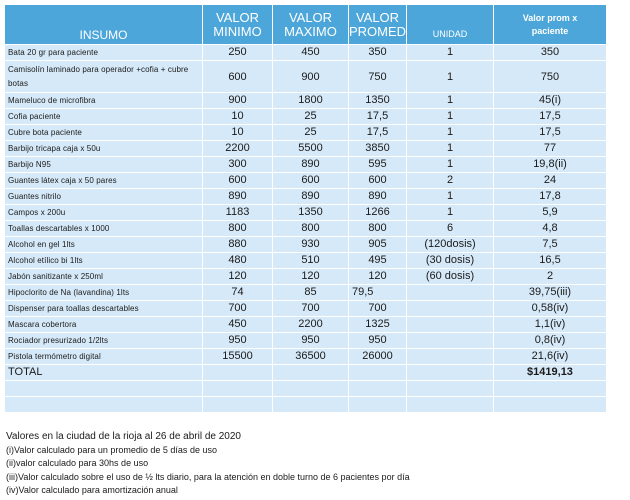 The height and width of the screenshot is (500, 630). Describe the element at coordinates (310, 17) in the screenshot. I see `header-valor-maximo-line1: VALOR` at that location.